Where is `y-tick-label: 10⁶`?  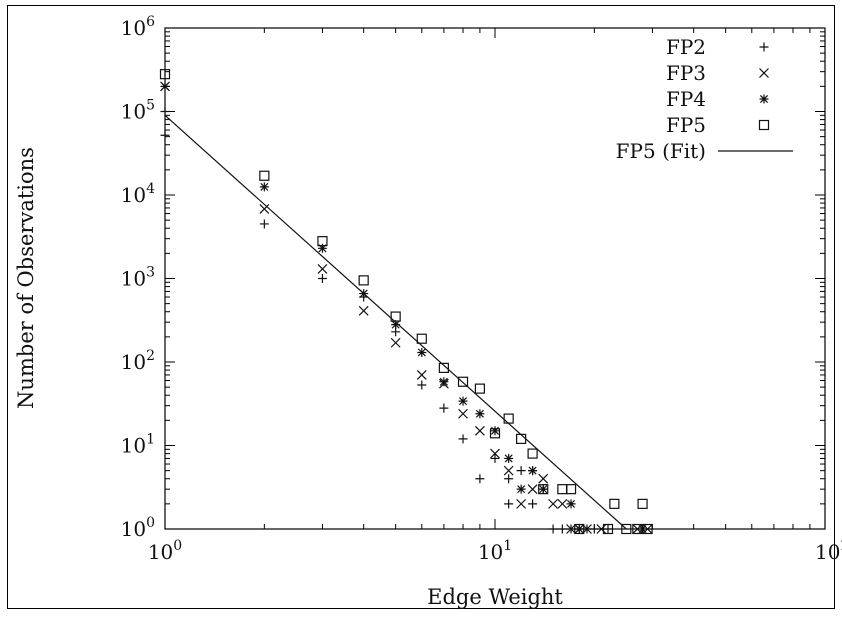 y-tick-label: 10⁶ is located at coordinates (138, 27).